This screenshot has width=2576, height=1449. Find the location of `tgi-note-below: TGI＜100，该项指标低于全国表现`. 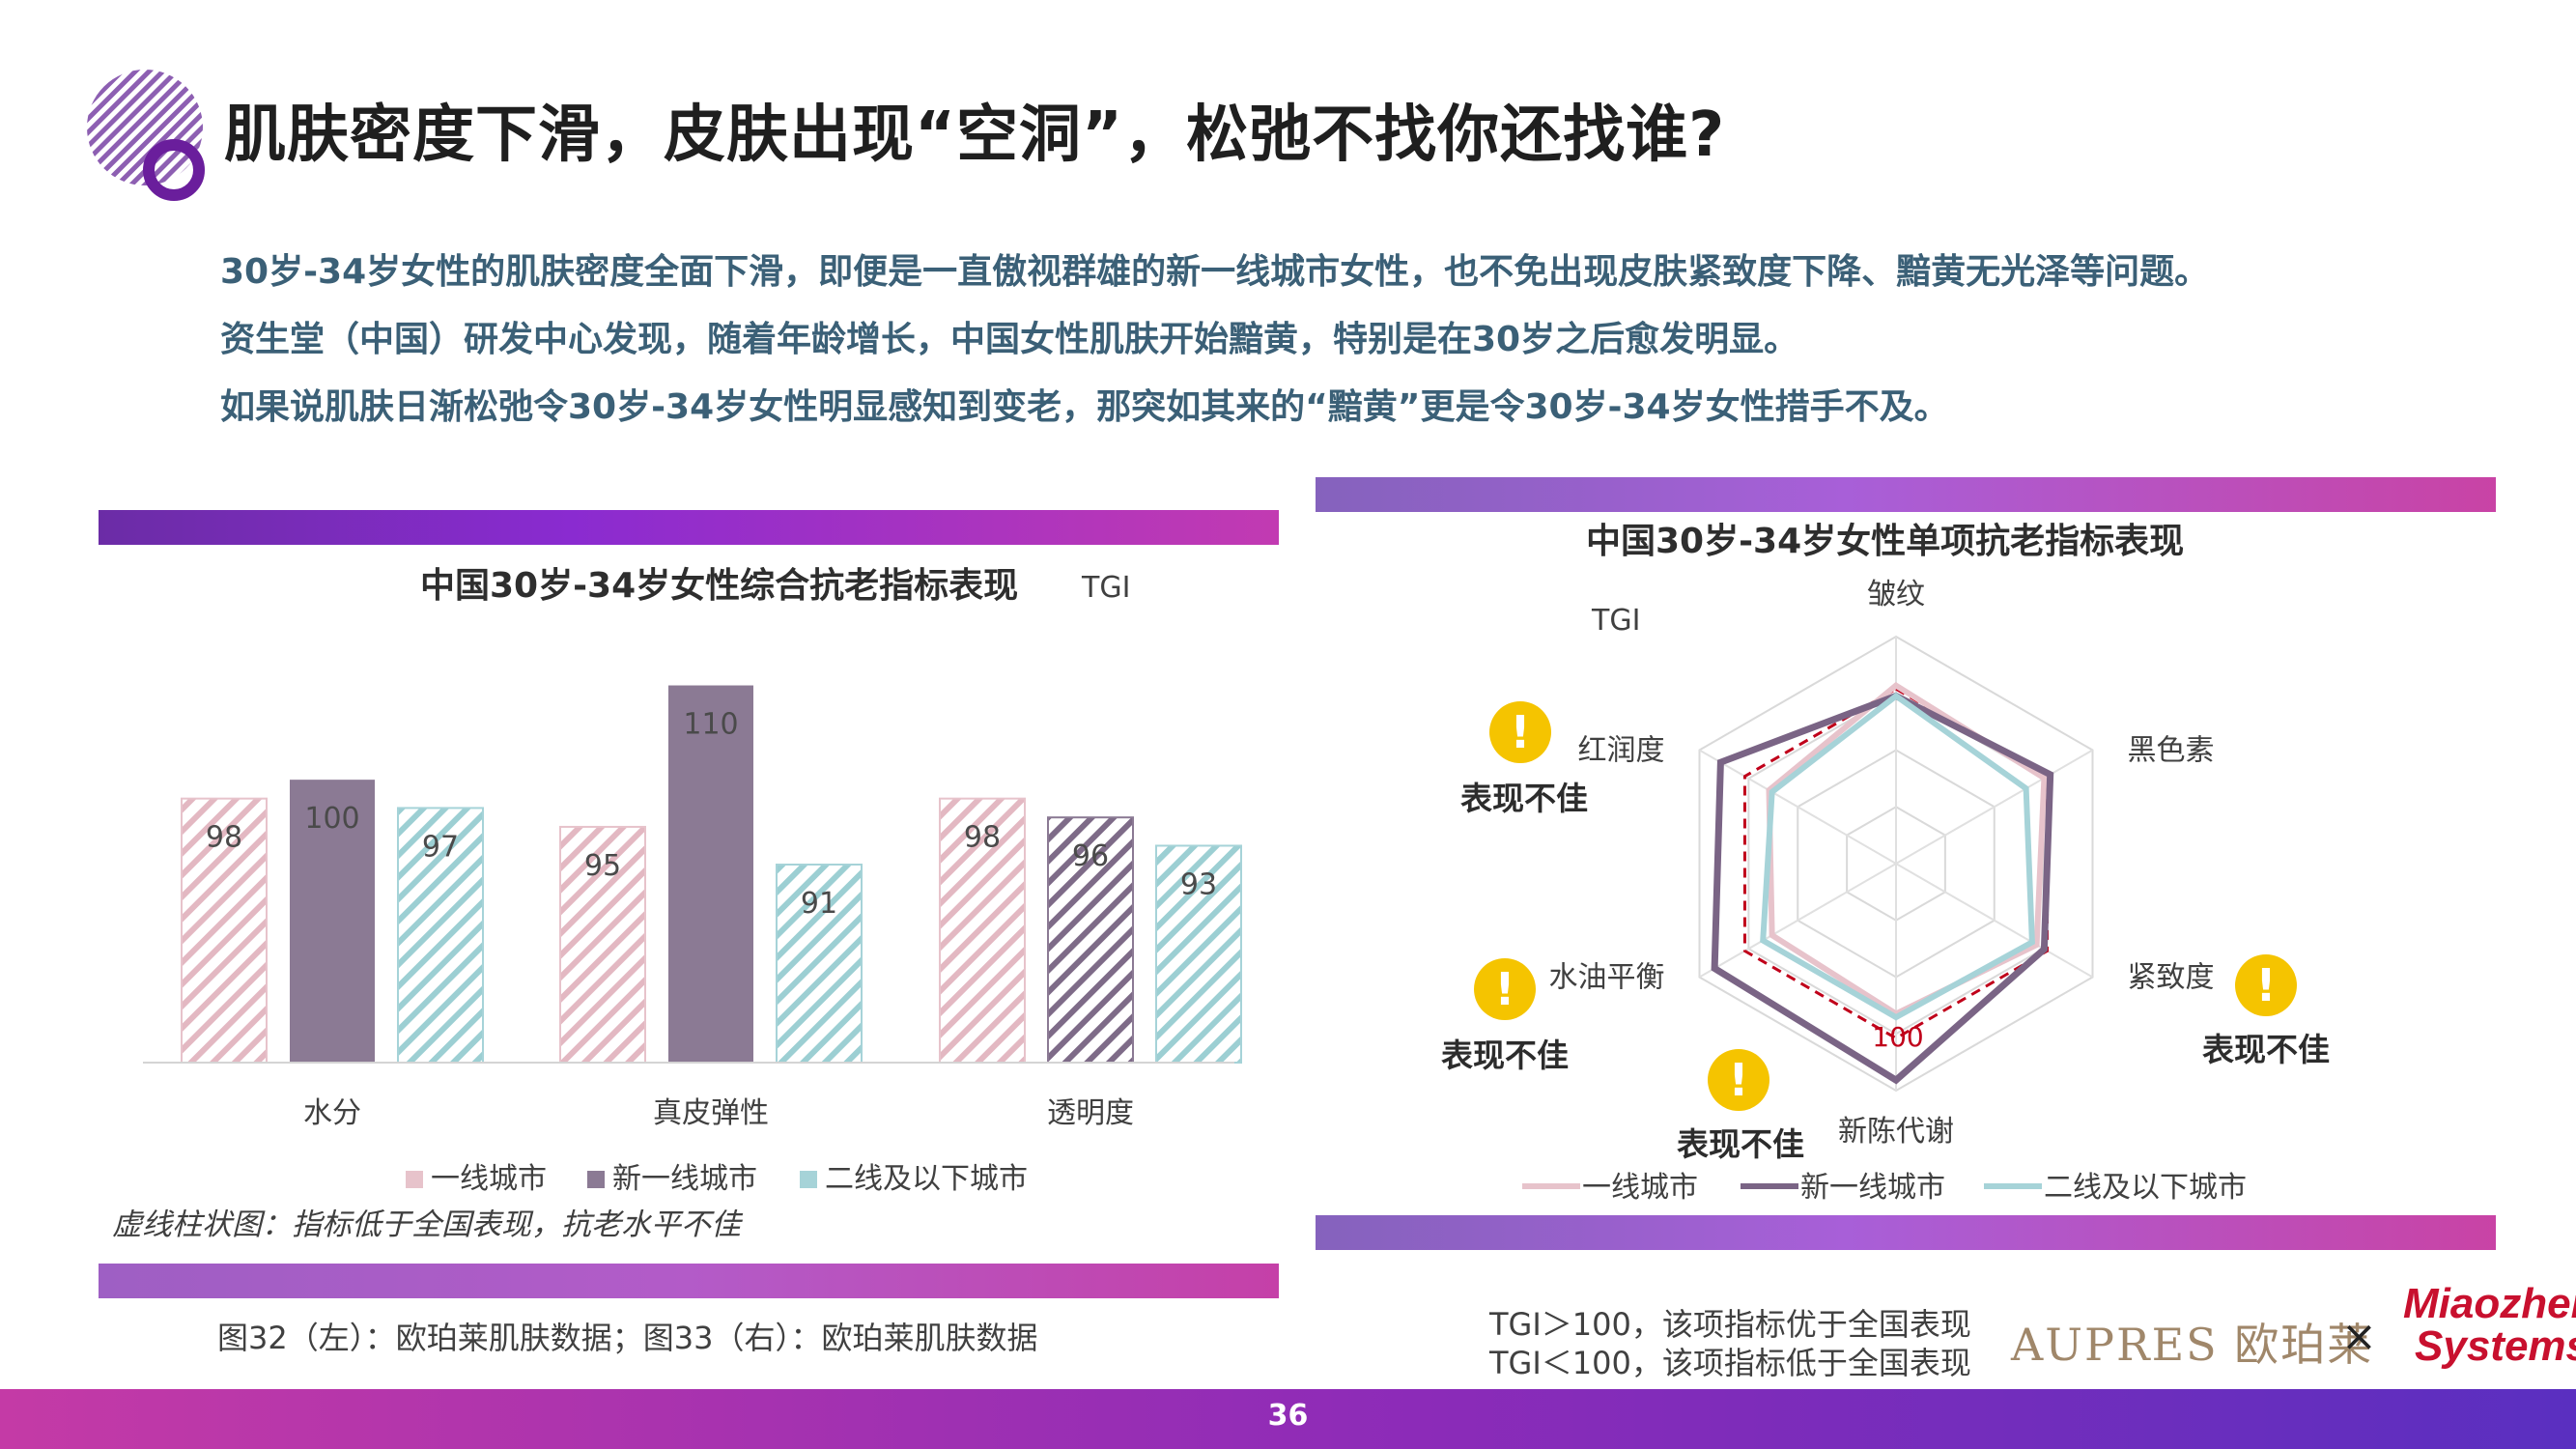

tgi-note-below: TGI＜100，该项指标低于全国表现 is located at coordinates (1730, 1363).